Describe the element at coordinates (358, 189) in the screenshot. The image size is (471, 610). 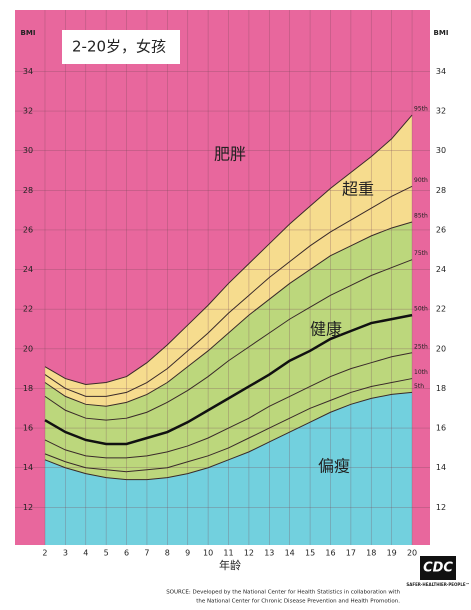
I see `region-label: 超重` at that location.